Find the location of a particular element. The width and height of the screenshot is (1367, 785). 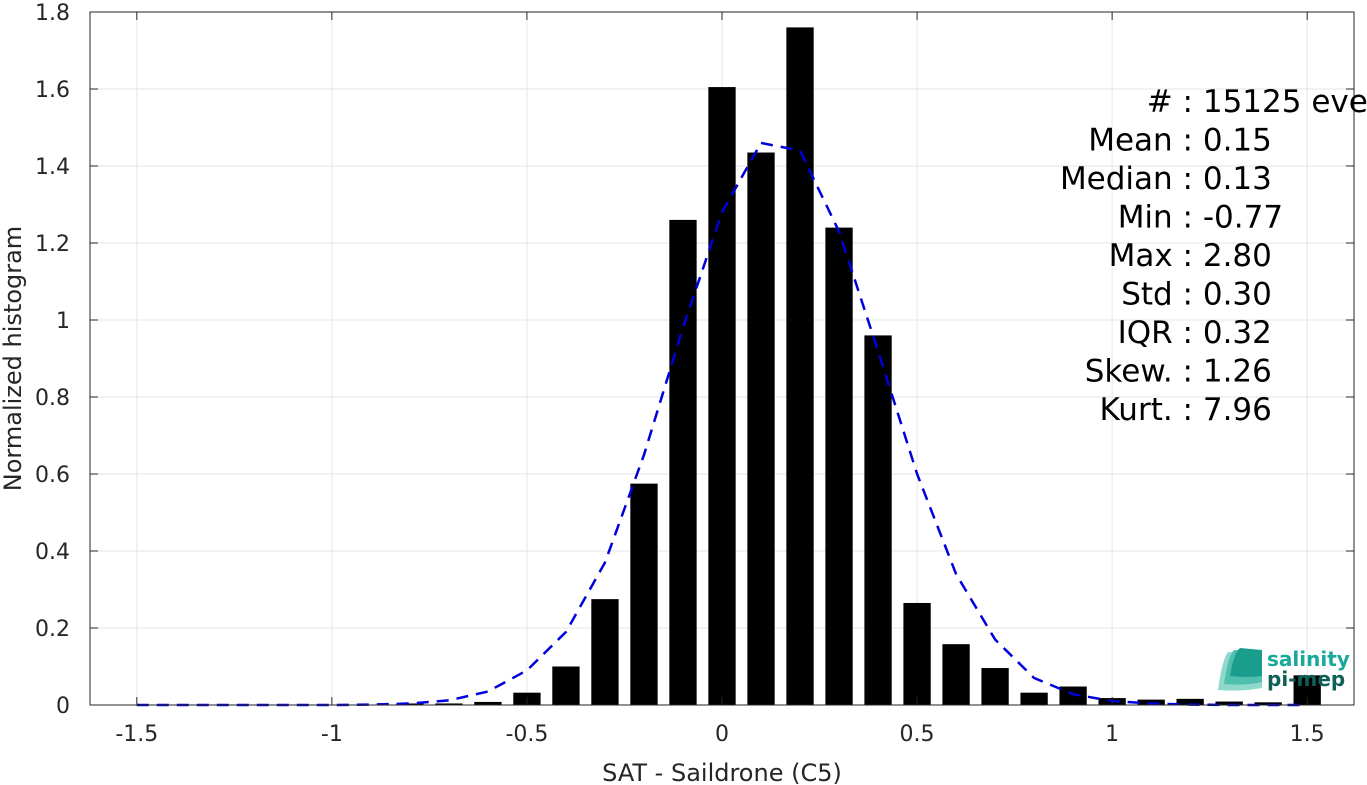

stat-line: Median : 0.13 is located at coordinates (1166, 179).